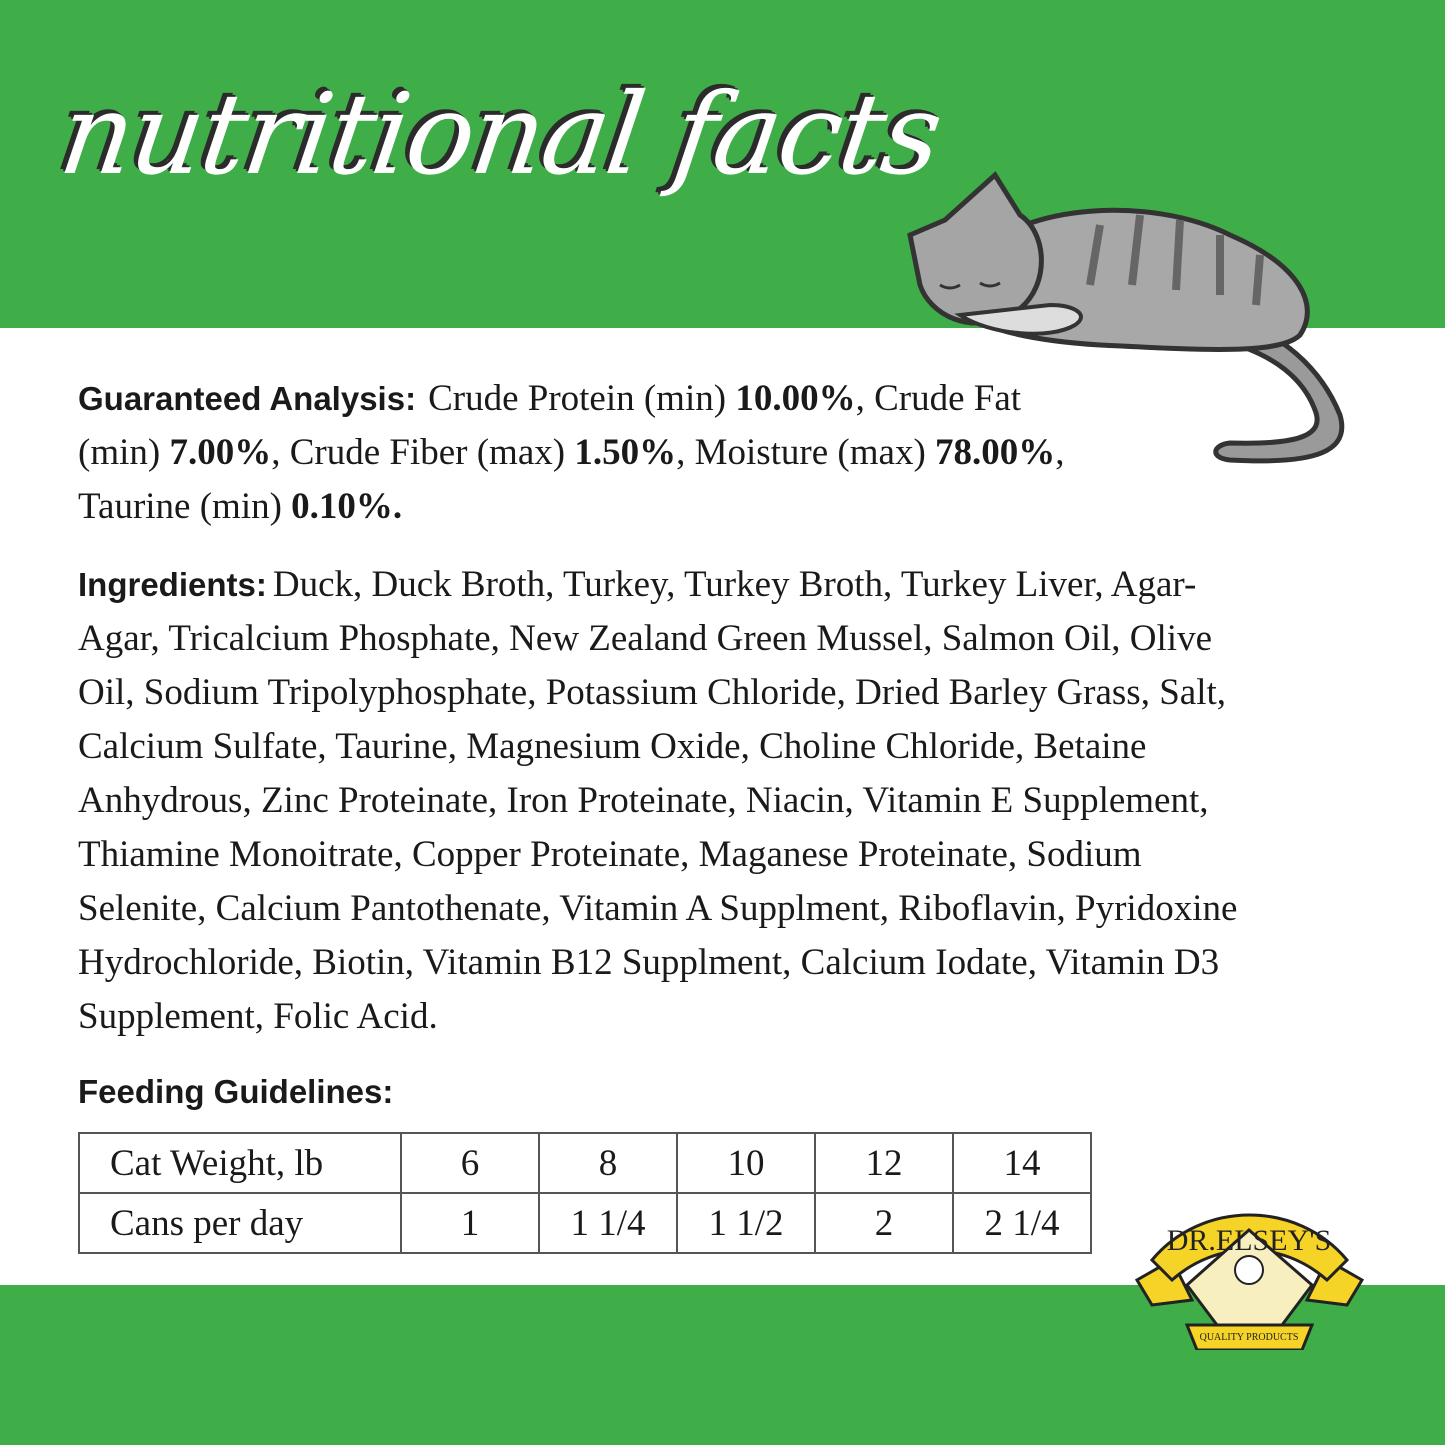  Describe the element at coordinates (806, 452) in the screenshot. I see `text-segment: , Moisture (max)` at that location.